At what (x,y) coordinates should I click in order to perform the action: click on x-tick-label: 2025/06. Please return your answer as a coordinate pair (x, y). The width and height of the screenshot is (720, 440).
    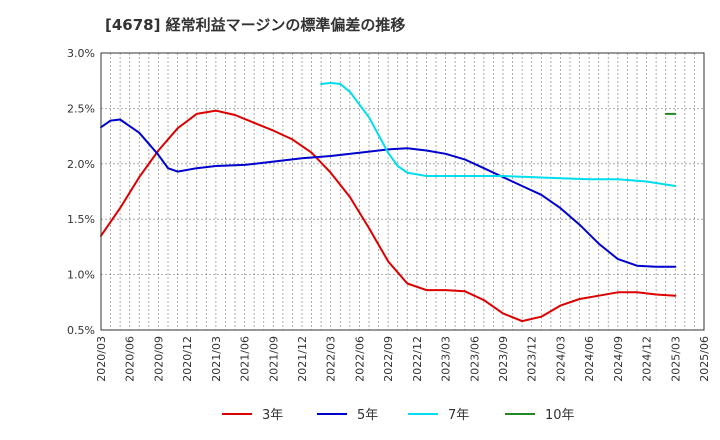
    Looking at the image, I should click on (704, 359).